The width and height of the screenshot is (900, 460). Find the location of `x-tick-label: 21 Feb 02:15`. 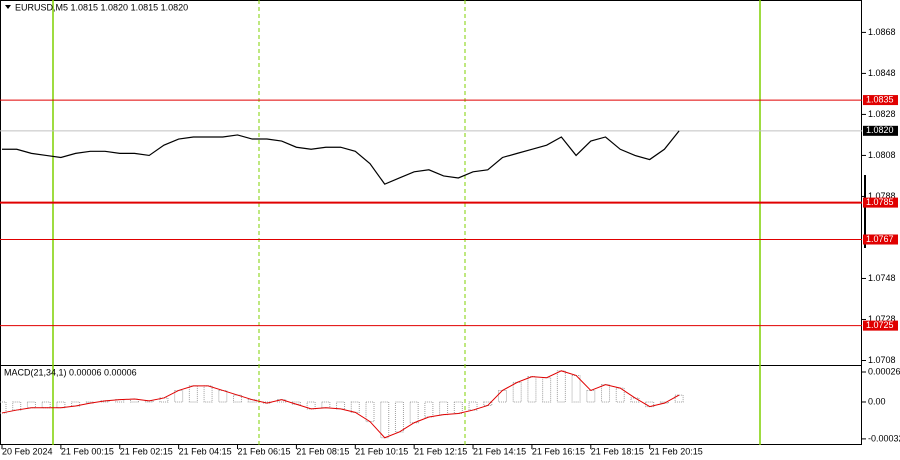

x-tick-label: 21 Feb 02:15 is located at coordinates (146, 451).